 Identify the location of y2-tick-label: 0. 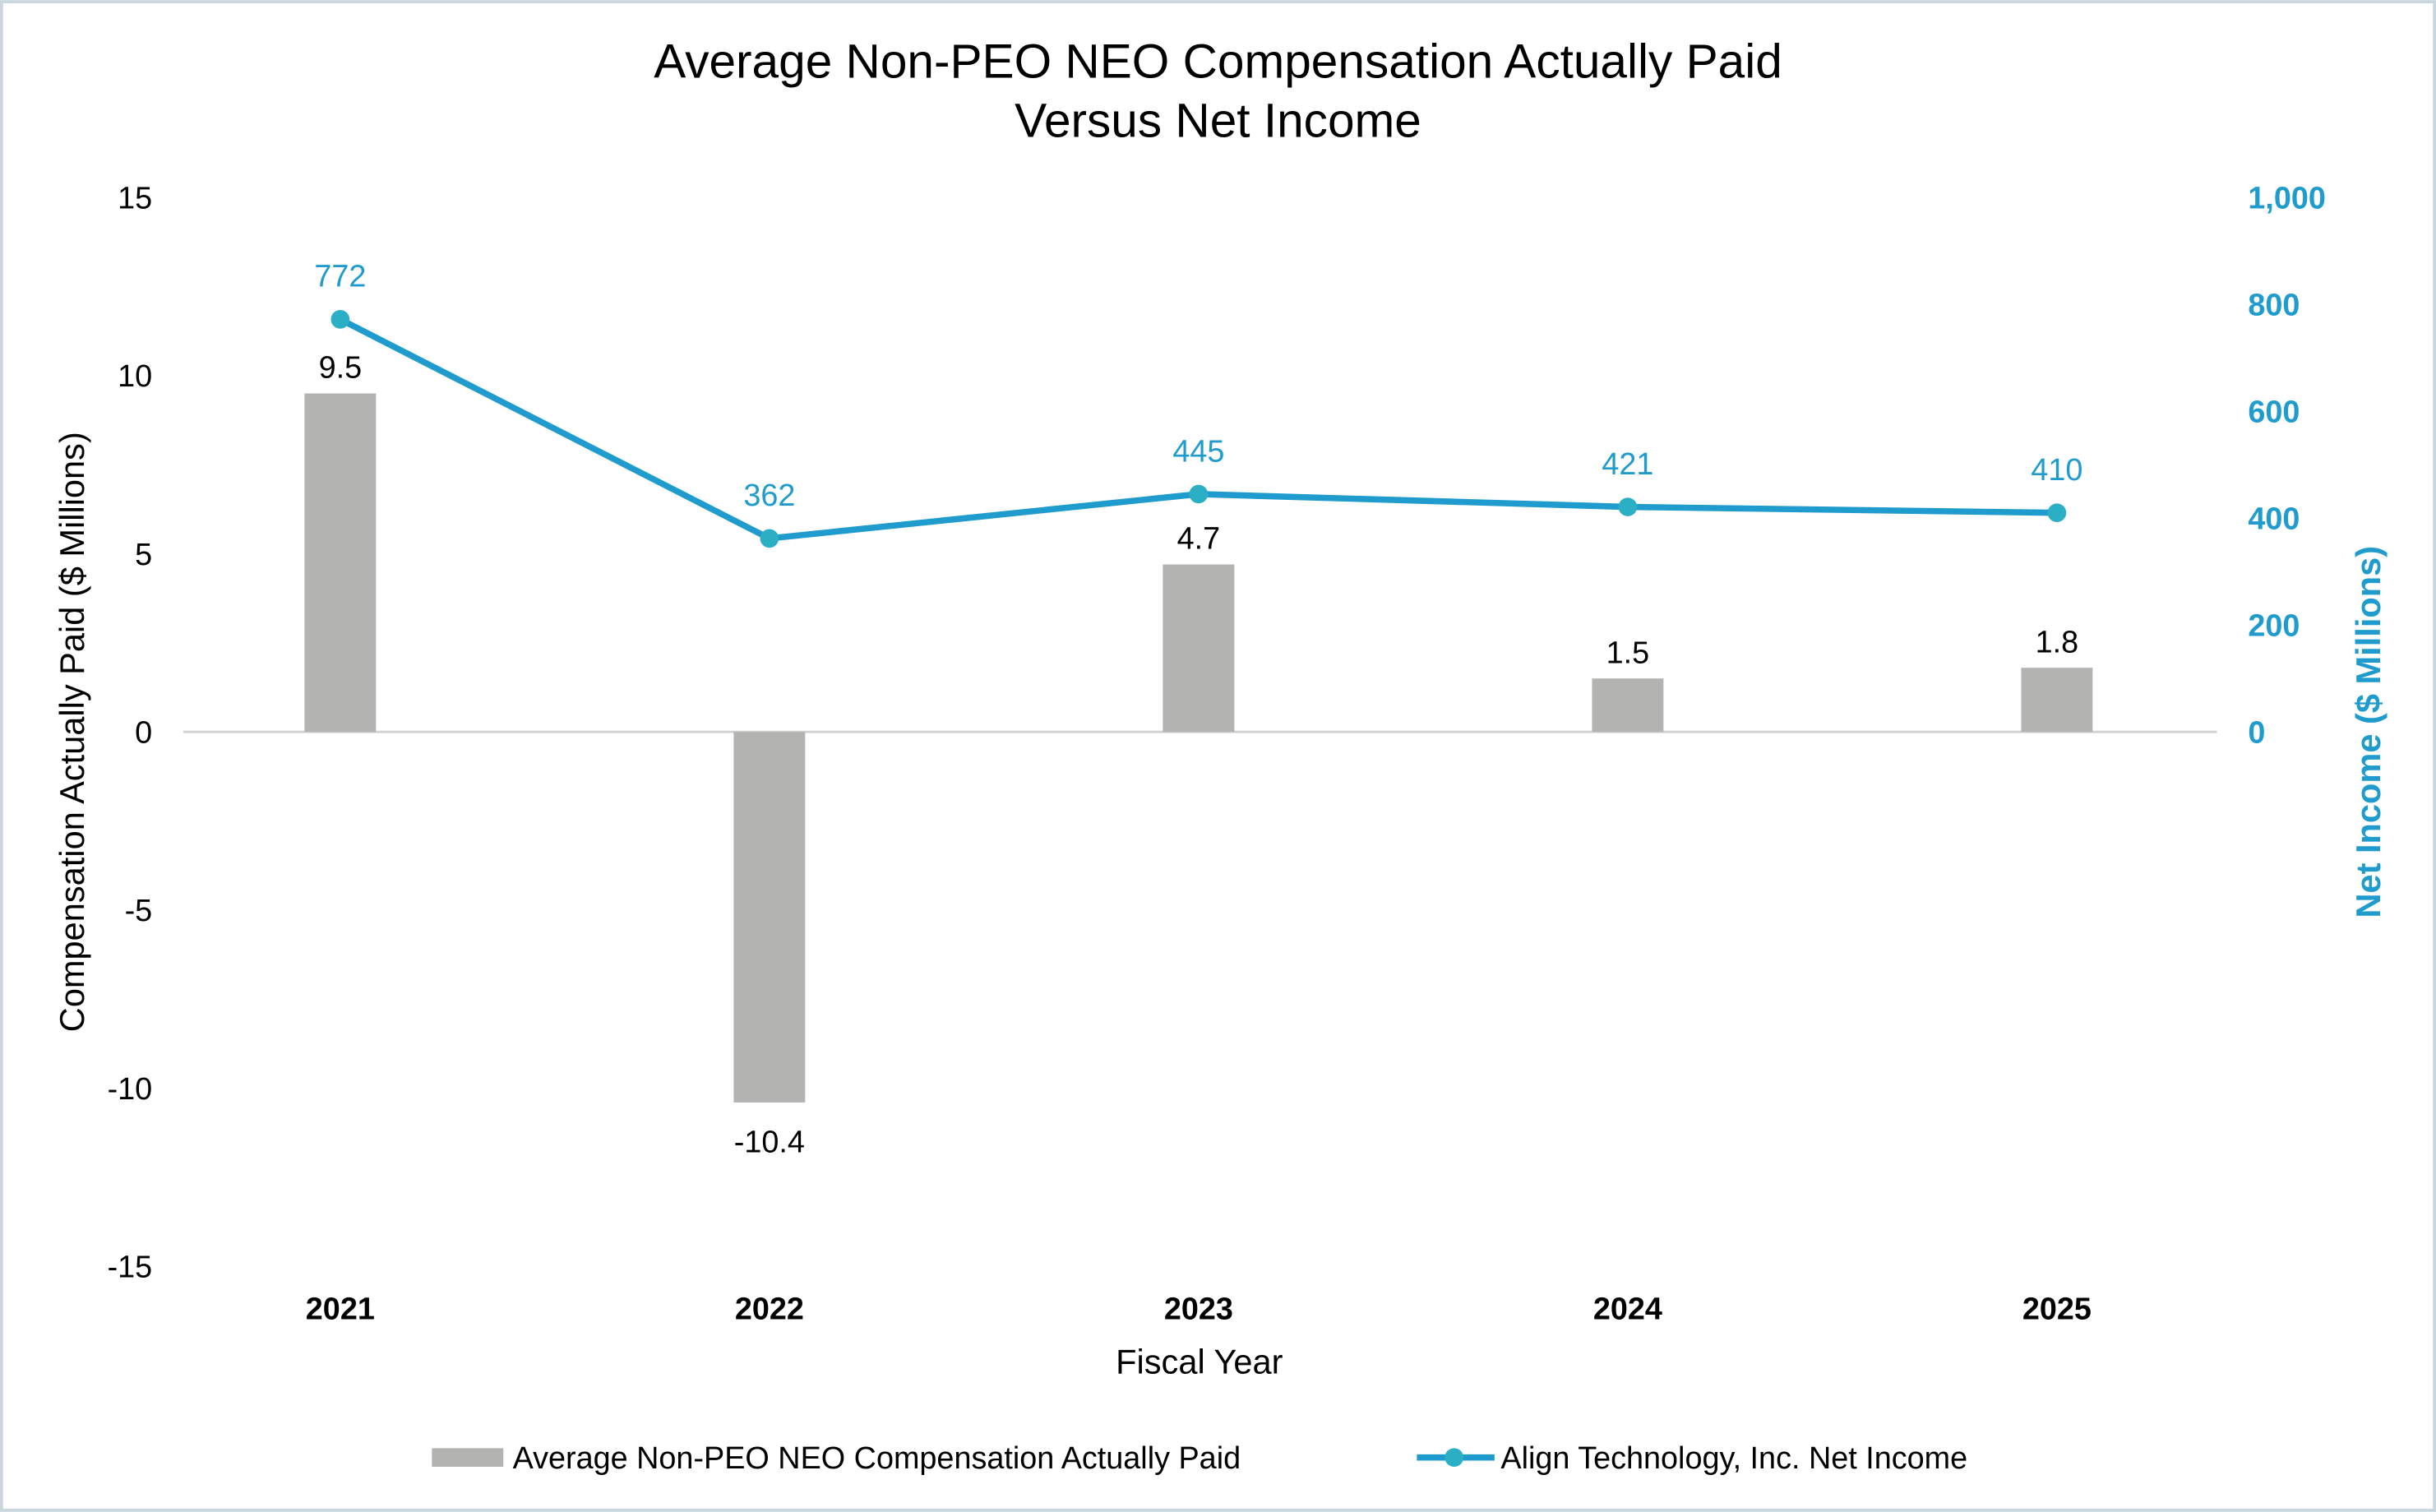
(2256, 732).